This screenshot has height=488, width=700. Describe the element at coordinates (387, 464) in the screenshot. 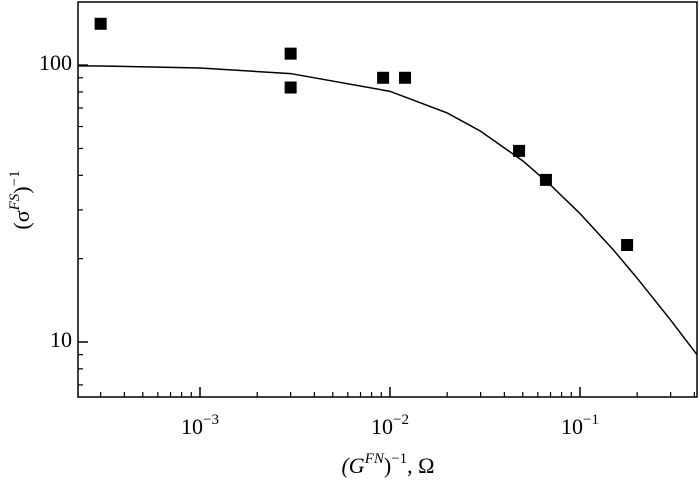

I see `x-axis-label: (GFN)−1, Ω` at that location.